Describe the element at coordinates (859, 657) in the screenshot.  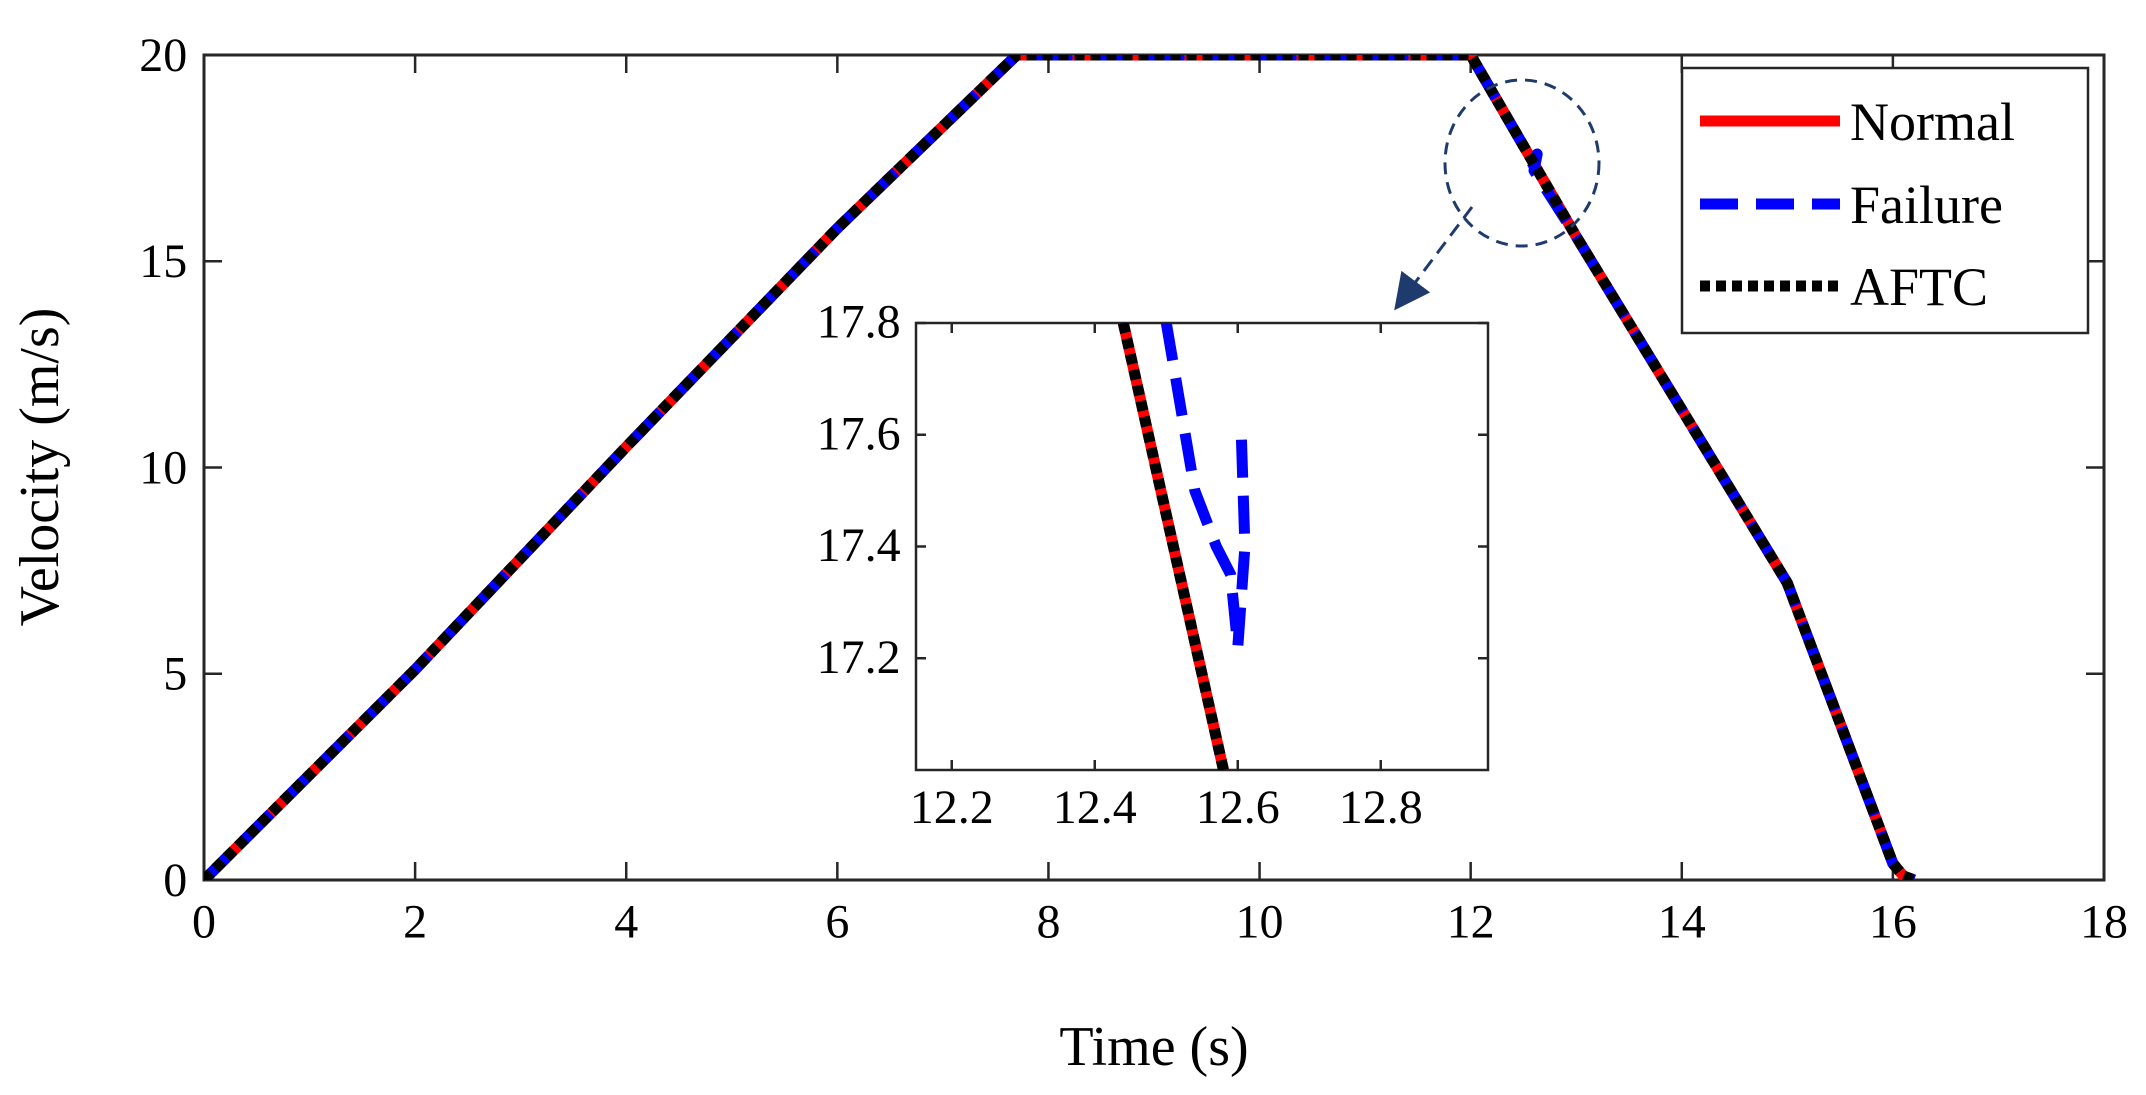
I see `inset-y-tick-label: 17.2` at that location.